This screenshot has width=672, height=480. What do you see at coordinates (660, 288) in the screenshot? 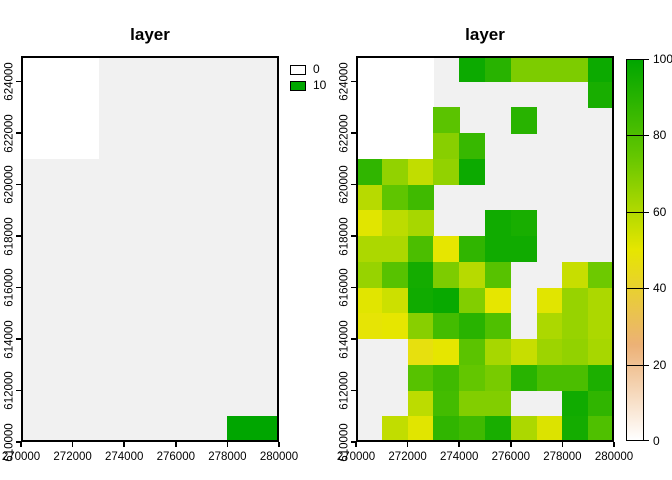
I see `colorbar-tick-label: 40` at bounding box center [660, 288].